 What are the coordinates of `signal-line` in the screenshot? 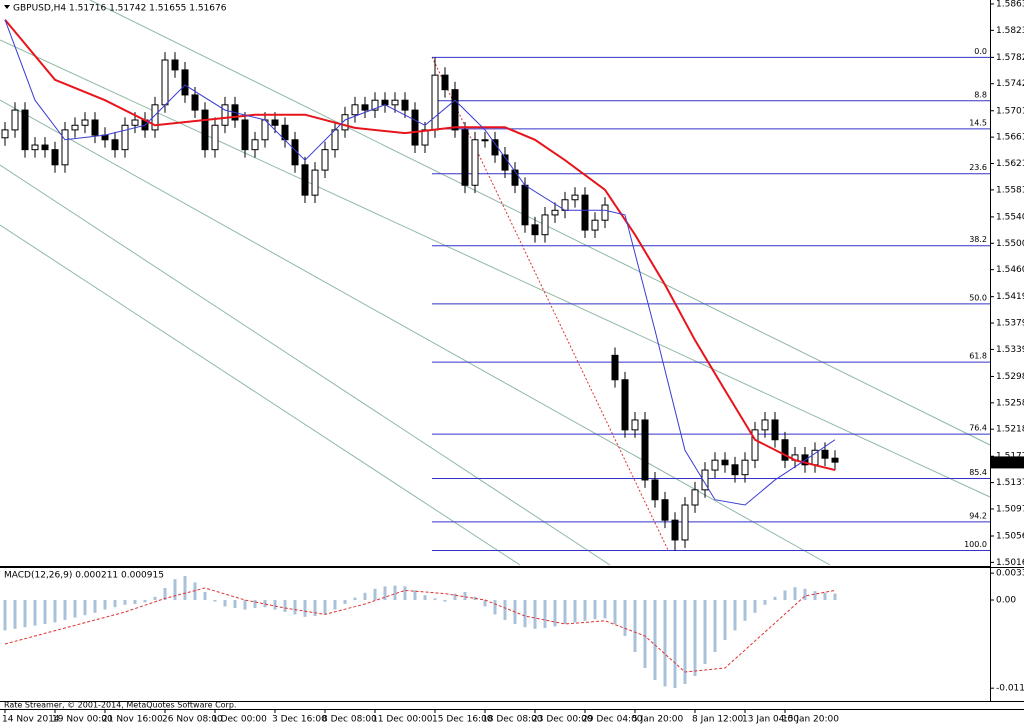 It's located at (420, 630).